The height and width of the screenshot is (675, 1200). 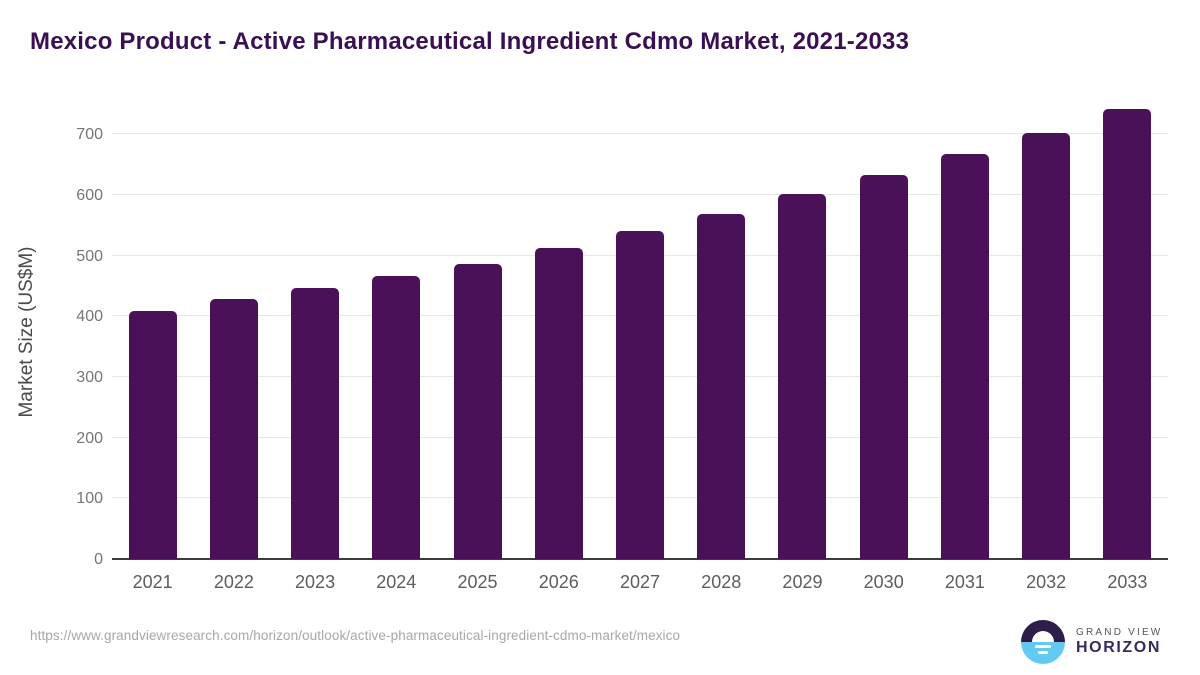 What do you see at coordinates (477, 411) in the screenshot?
I see `bar-2025` at bounding box center [477, 411].